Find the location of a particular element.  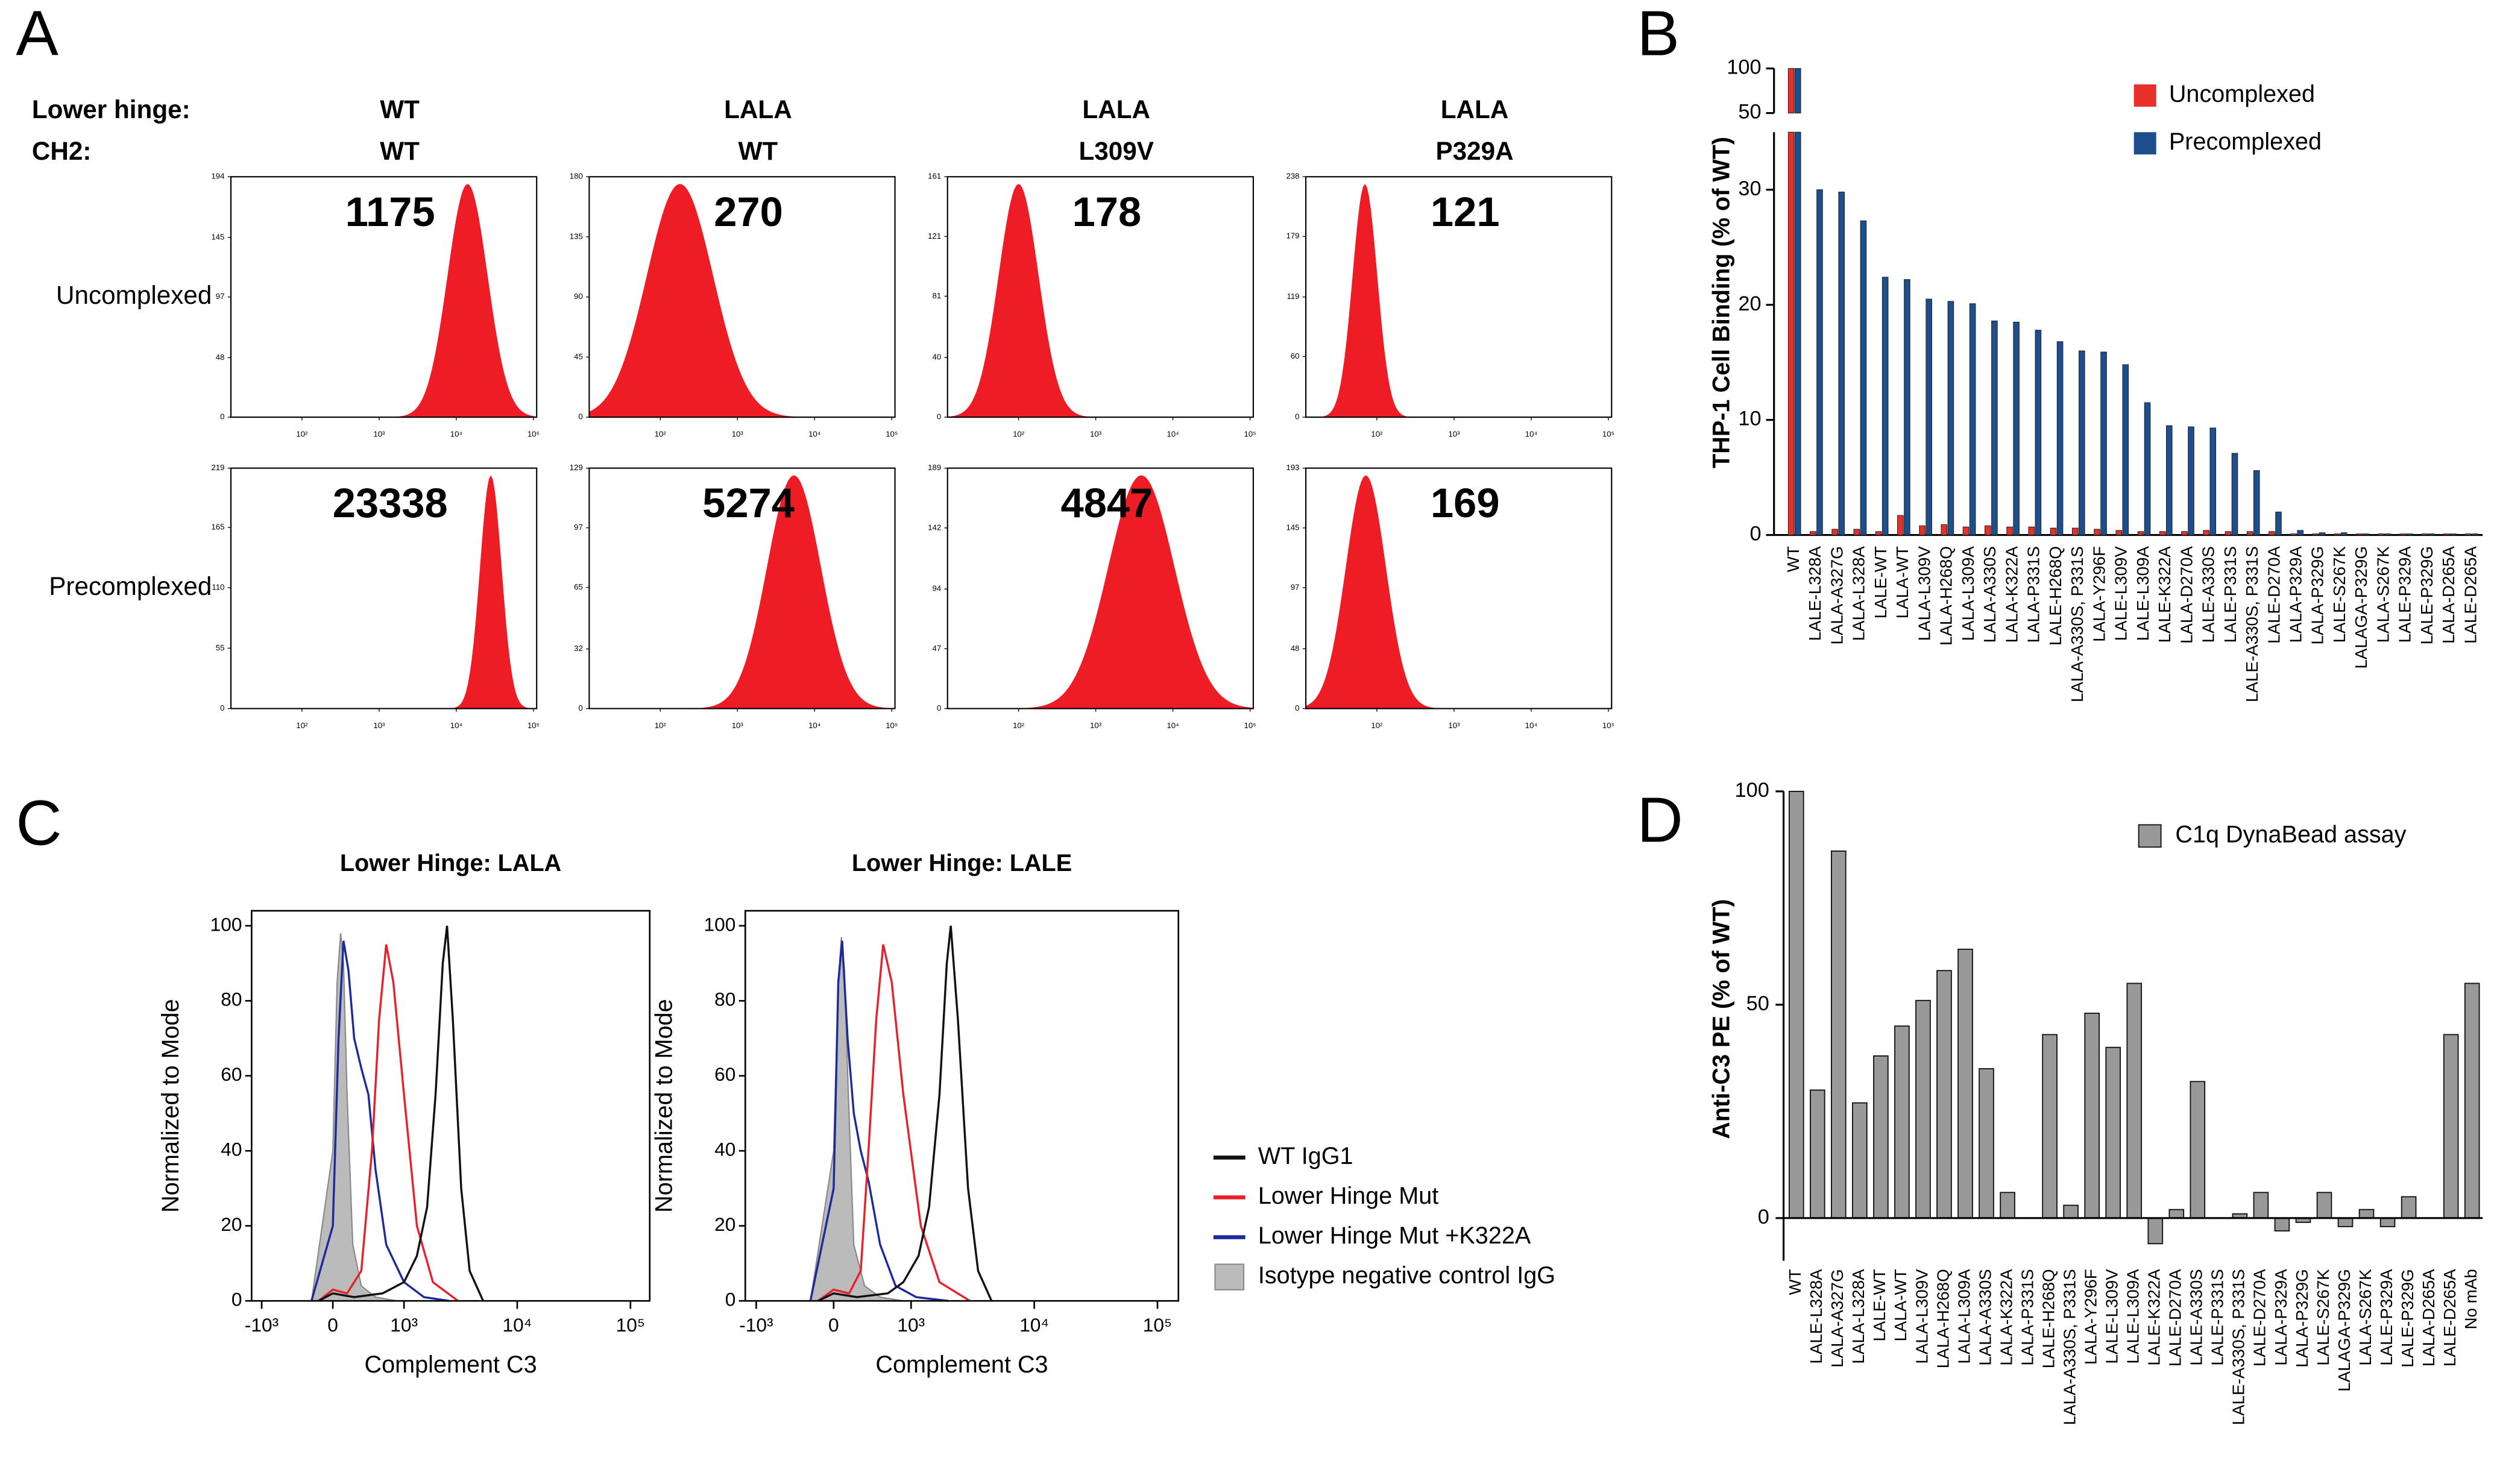

panel-letter: D is located at coordinates (1660, 819).